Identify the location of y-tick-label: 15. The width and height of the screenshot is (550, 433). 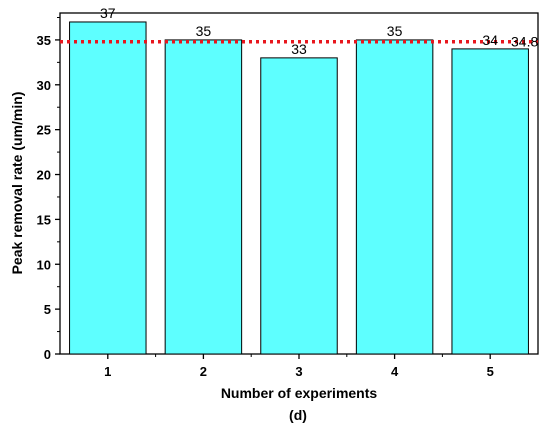
(44, 219).